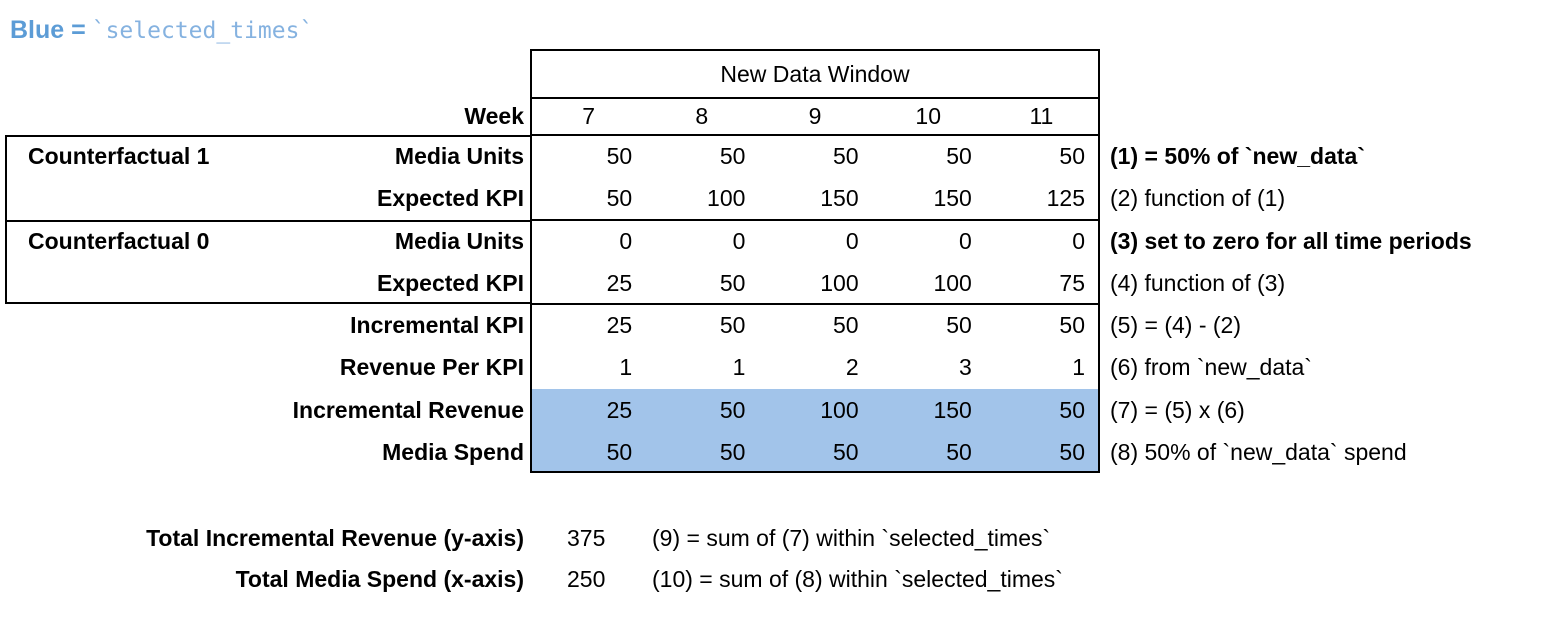 This screenshot has width=1544, height=620. What do you see at coordinates (453, 451) in the screenshot?
I see `row-label-media-spend: Media Spend` at bounding box center [453, 451].